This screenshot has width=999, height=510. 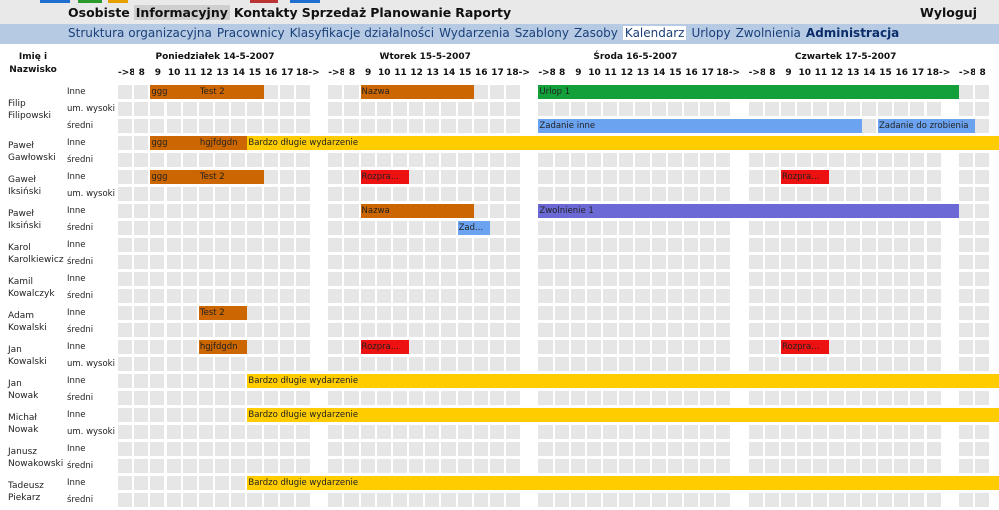 What do you see at coordinates (768, 33) in the screenshot?
I see `sub-menu-item-8: Zwolnienia` at bounding box center [768, 33].